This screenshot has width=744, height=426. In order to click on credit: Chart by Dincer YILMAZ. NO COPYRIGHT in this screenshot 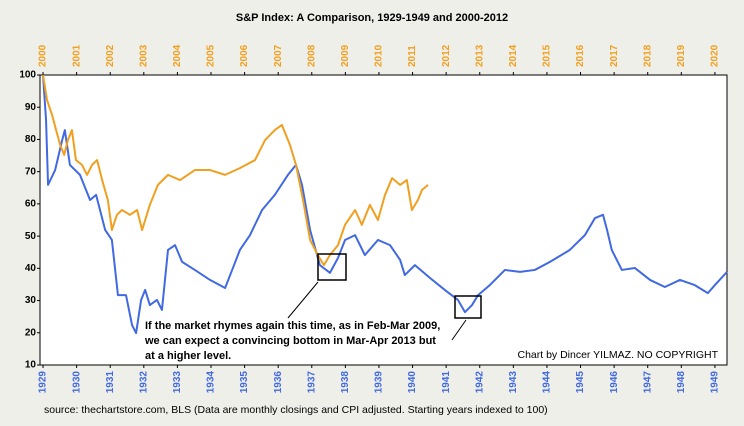, I will do `click(617, 355)`.